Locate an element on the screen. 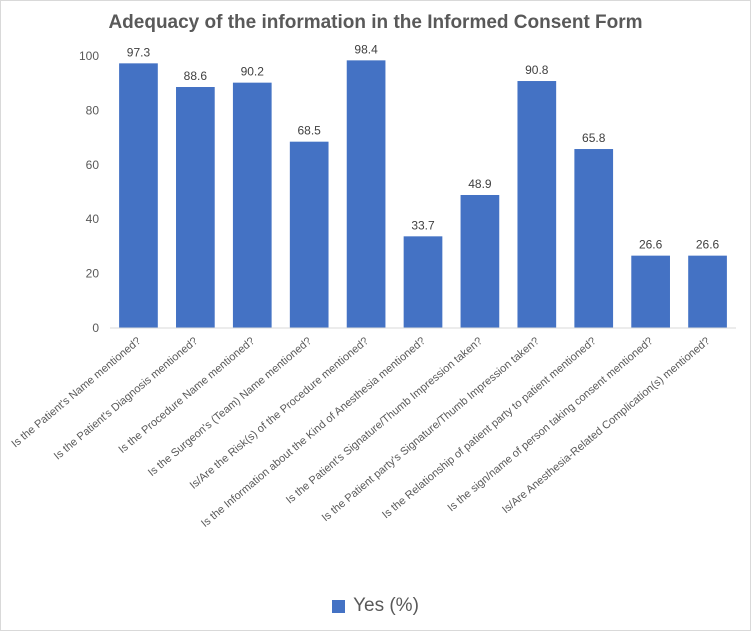  y-axis: 0 20 40 60 80 100 is located at coordinates (89, 192).